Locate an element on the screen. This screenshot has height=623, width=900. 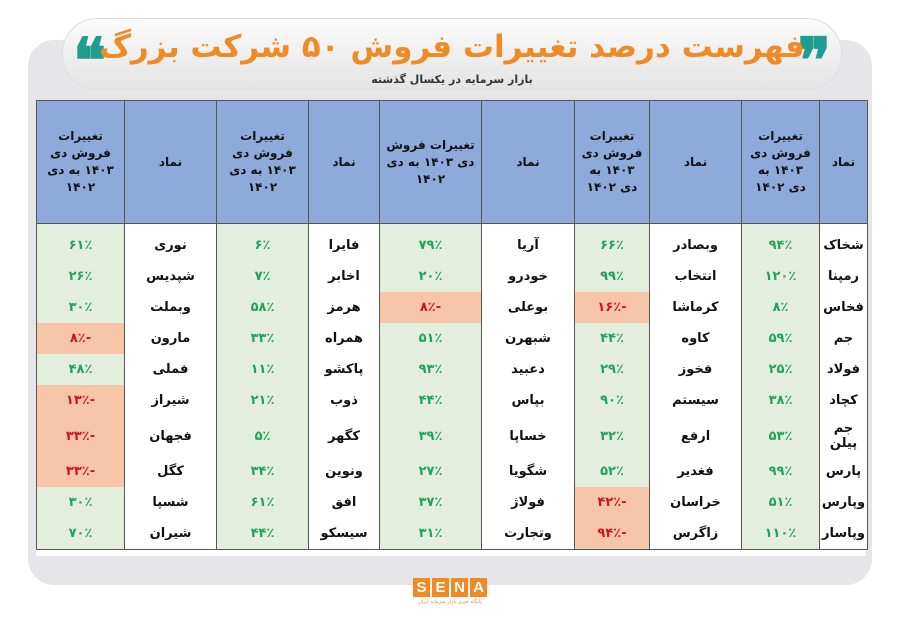
table-row: کچاد ۳۸٪ سیستم ۹۰٪ بپاس ۴۴٪ ذوب ۲۱٪ شیراز -۱۳٪ is located at coordinates (452, 400).